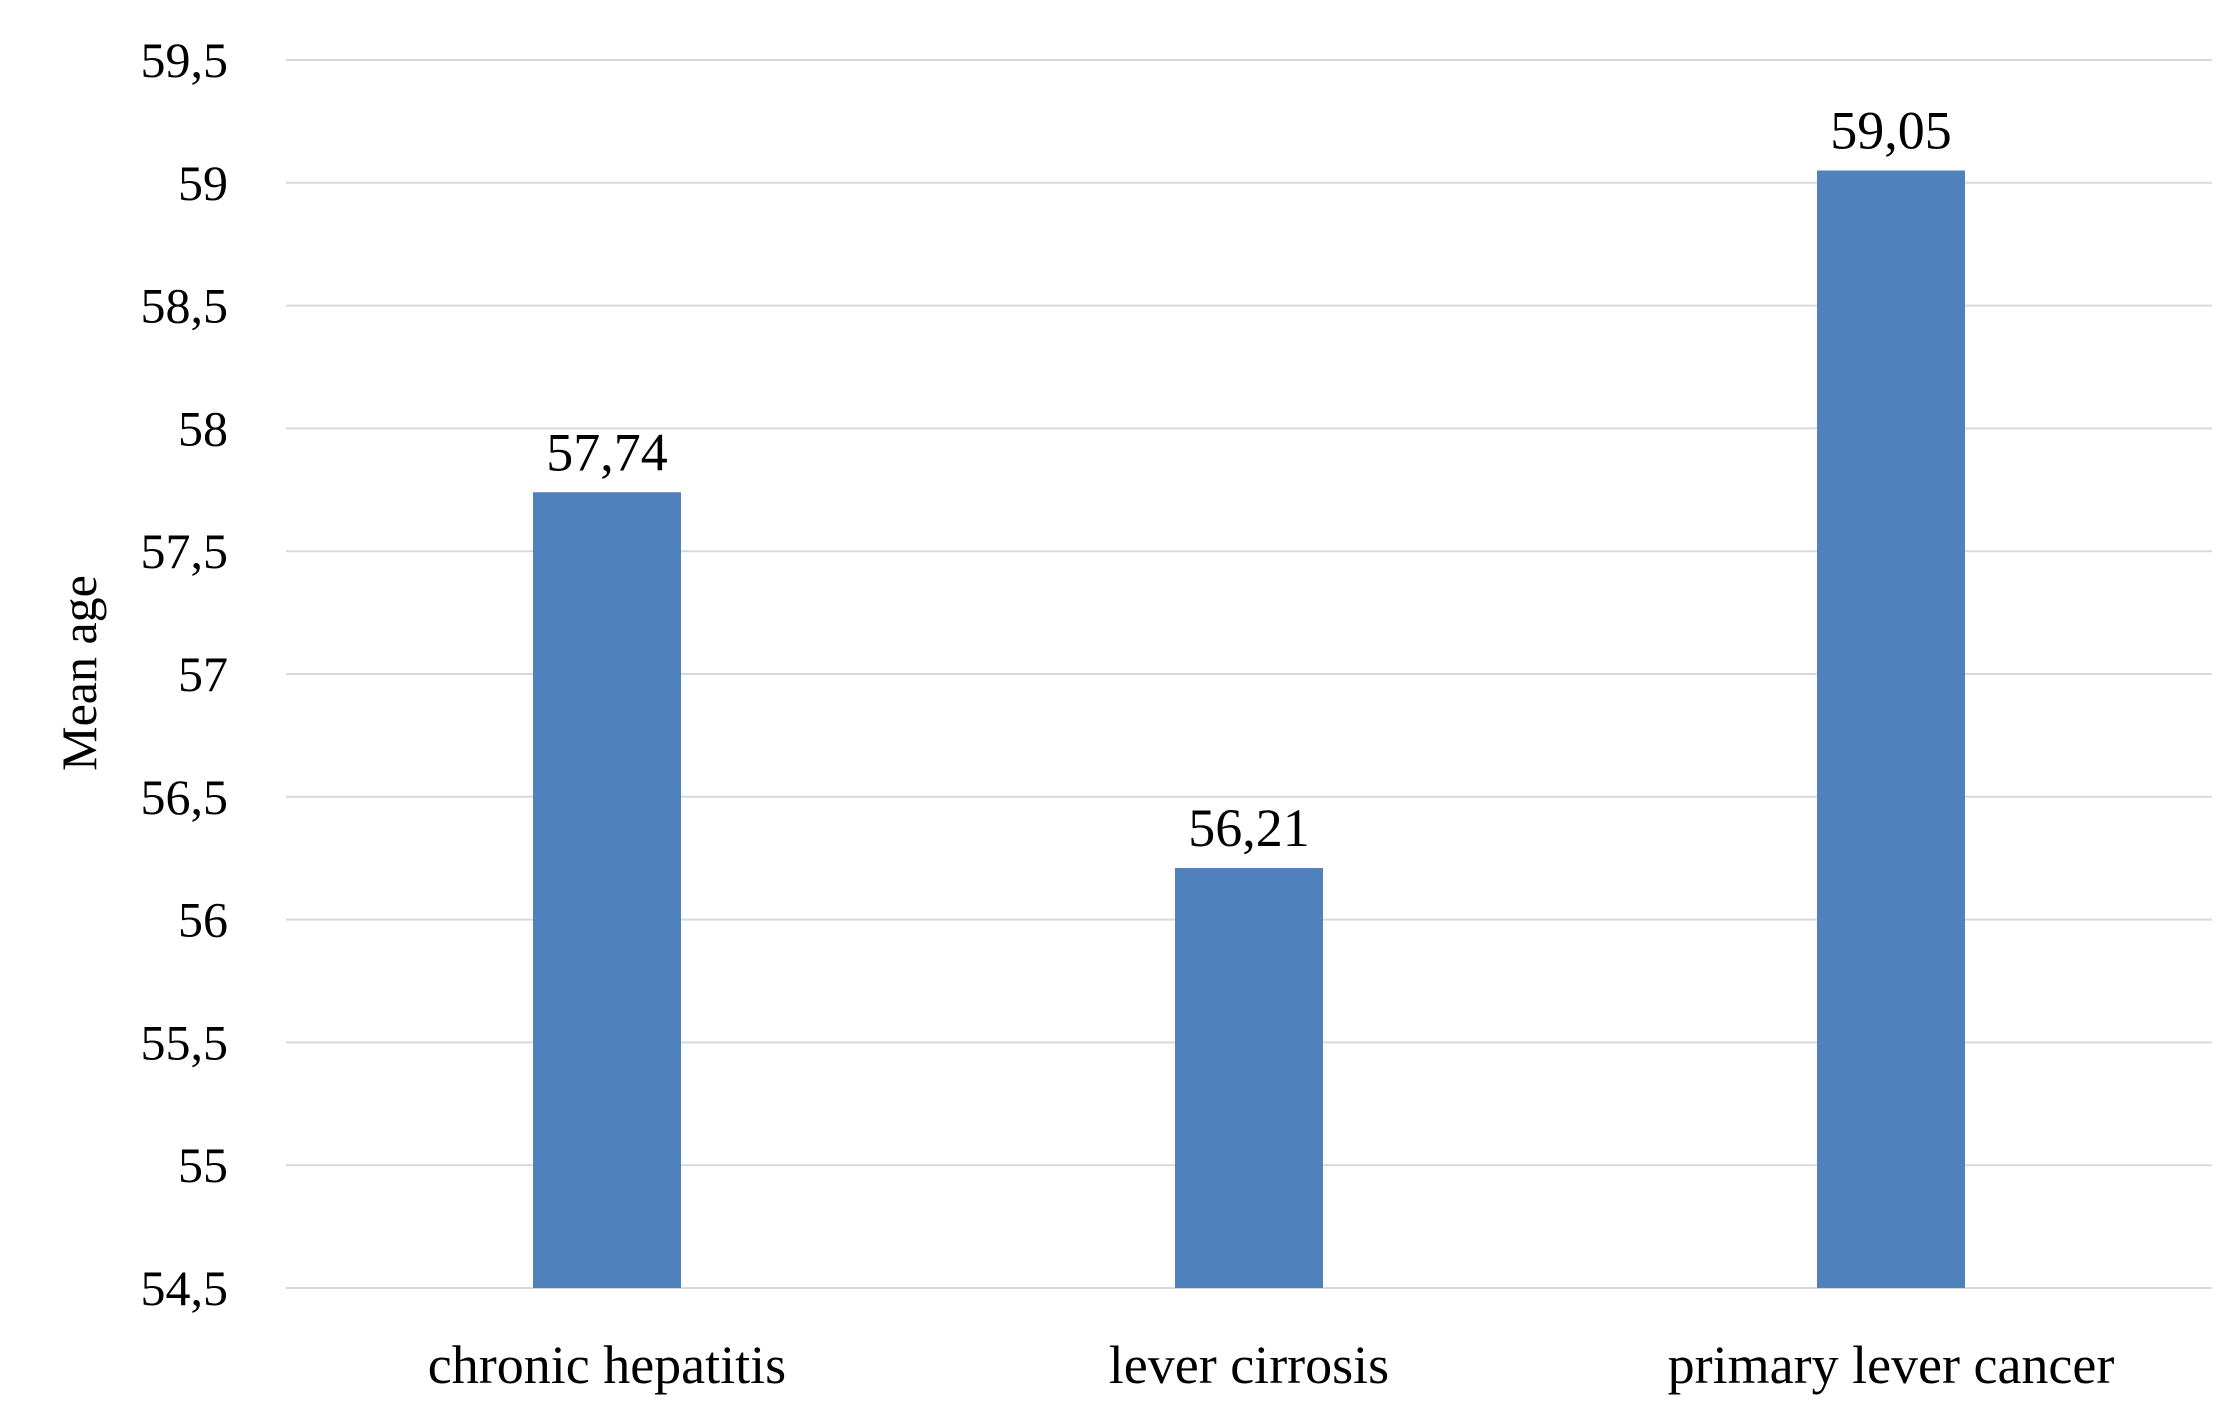 This screenshot has width=2222, height=1403. I want to click on y-axis-title: Mean age, so click(79, 673).